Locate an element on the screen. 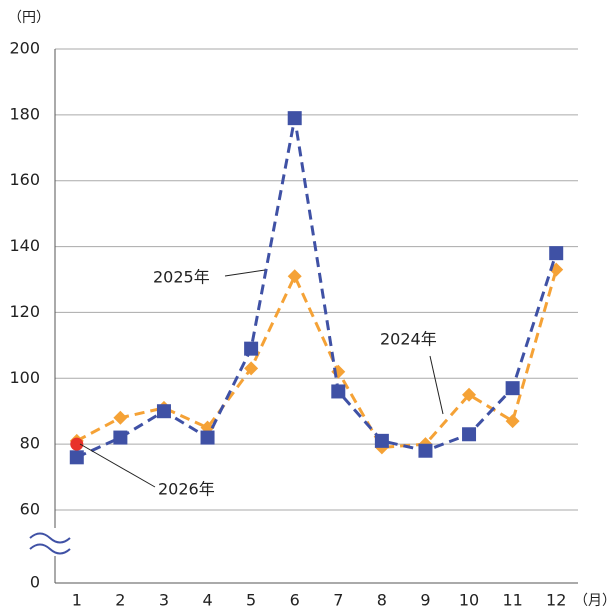 This screenshot has height=610, width=614. annotation: 2024年 is located at coordinates (408, 339).